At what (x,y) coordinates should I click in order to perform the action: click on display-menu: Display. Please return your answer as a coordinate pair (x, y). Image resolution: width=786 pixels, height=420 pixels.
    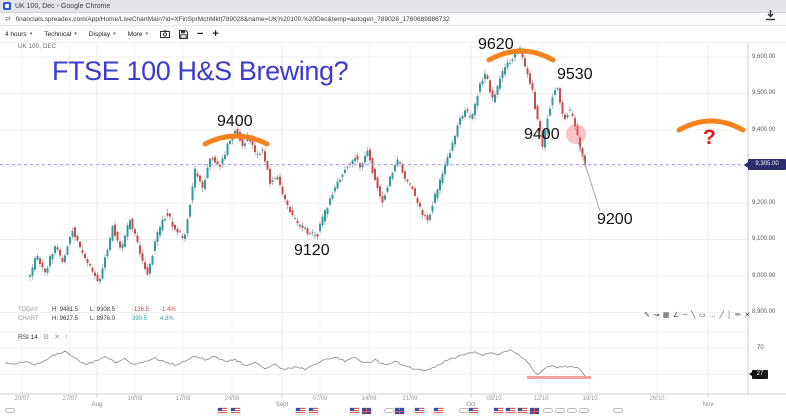
    Looking at the image, I should click on (102, 34).